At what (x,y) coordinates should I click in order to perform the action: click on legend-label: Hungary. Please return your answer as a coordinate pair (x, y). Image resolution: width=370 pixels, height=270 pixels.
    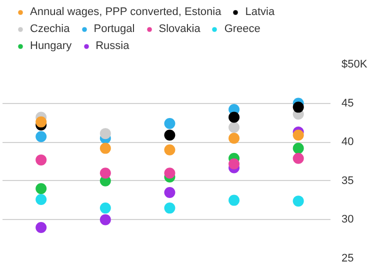
    Looking at the image, I should click on (51, 46).